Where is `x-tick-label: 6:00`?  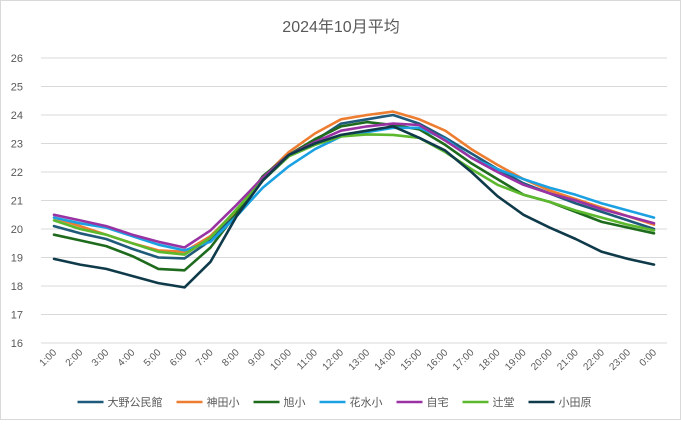 x-tick-label: 6:00 is located at coordinates (179, 358).